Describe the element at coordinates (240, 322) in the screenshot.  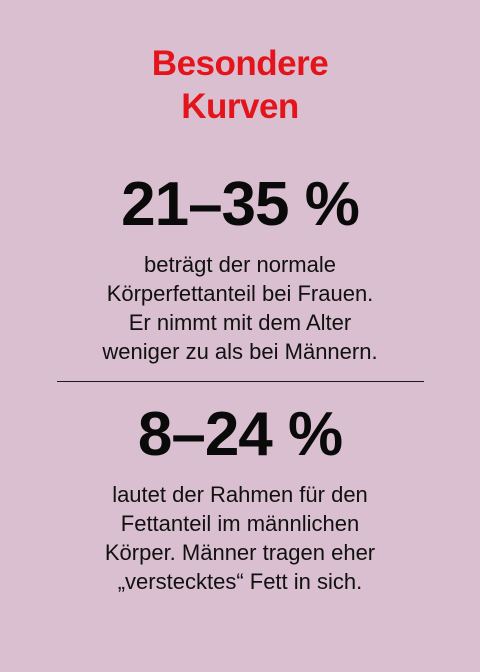
I see `description-line: Er nimmt mit dem Alter` at that location.